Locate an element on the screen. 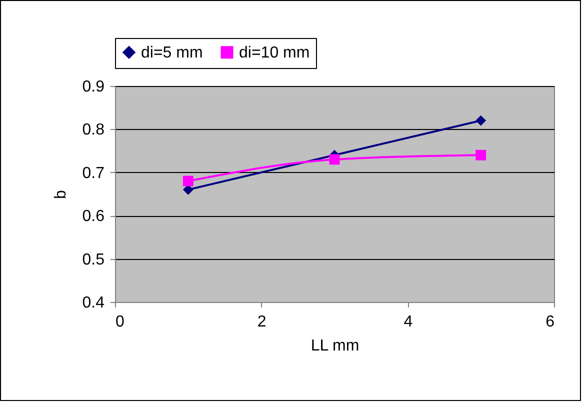  y-tick-label: 0.7 is located at coordinates (93, 173).